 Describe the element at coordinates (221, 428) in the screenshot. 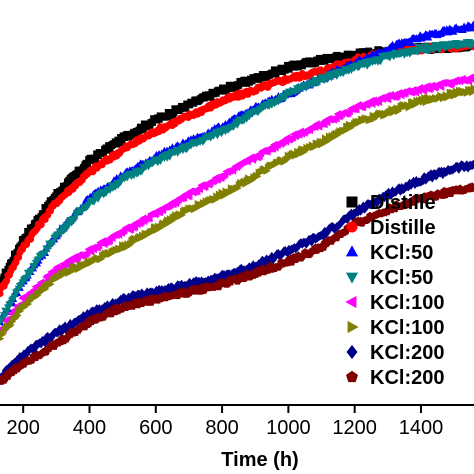

I see `x-tick-label: 800` at that location.